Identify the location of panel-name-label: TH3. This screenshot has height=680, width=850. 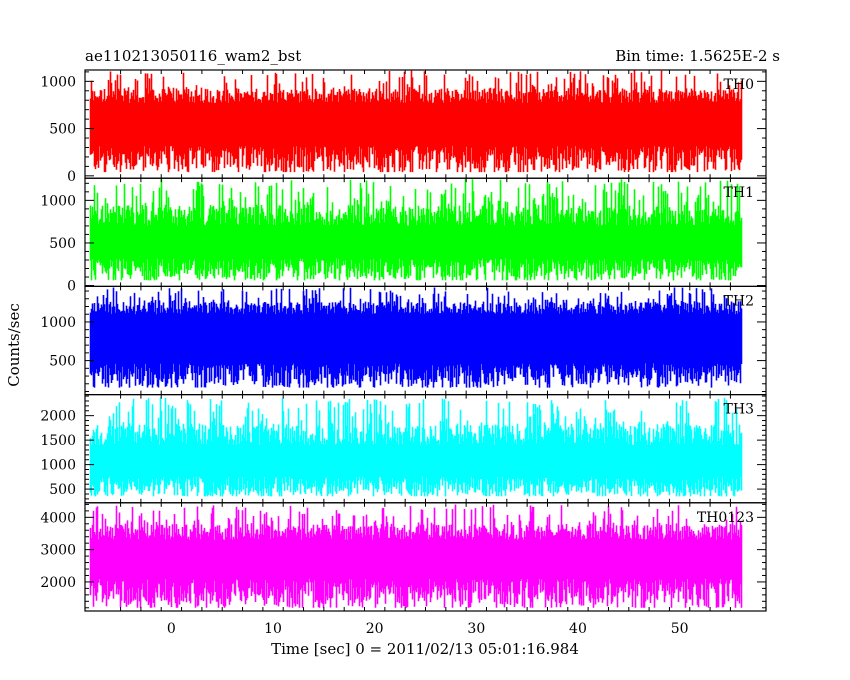
(739, 410).